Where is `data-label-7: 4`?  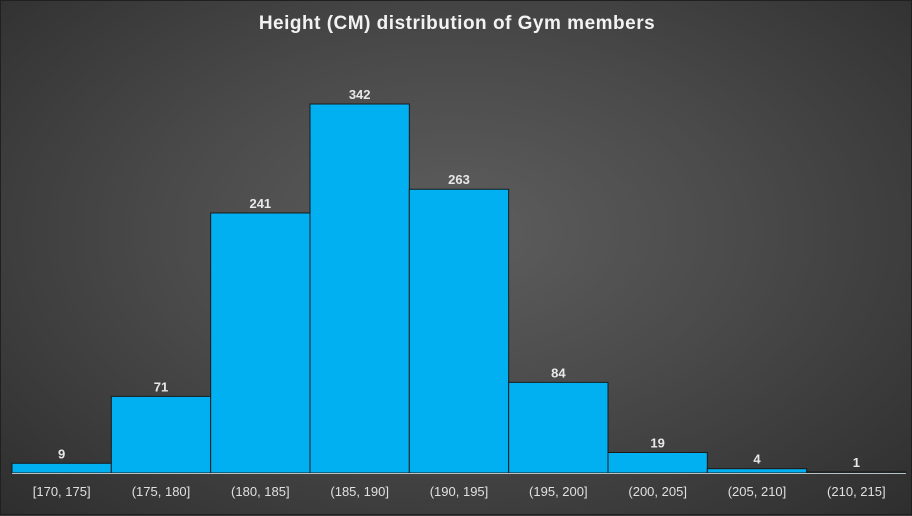
data-label-7: 4 is located at coordinates (757, 459).